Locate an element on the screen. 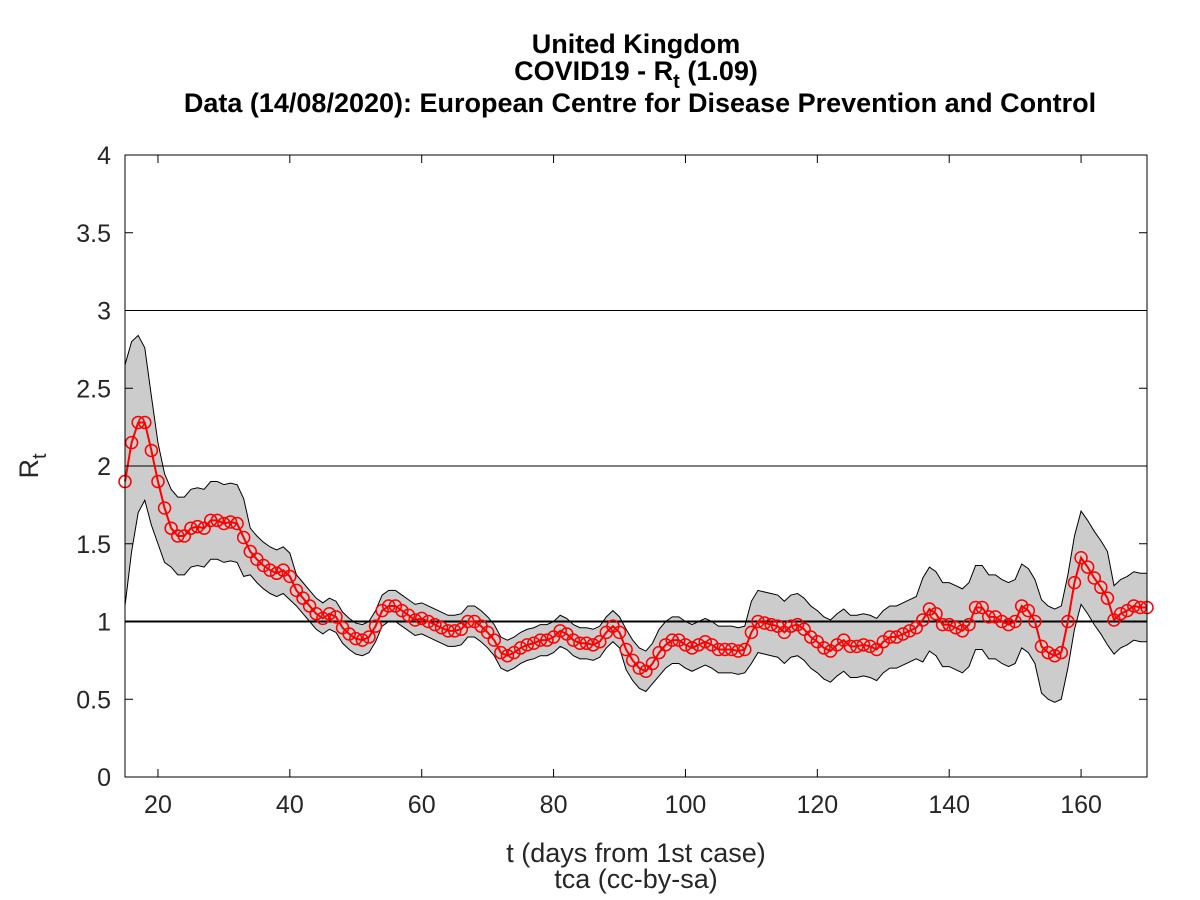  x-tick-label: 40 is located at coordinates (290, 805).